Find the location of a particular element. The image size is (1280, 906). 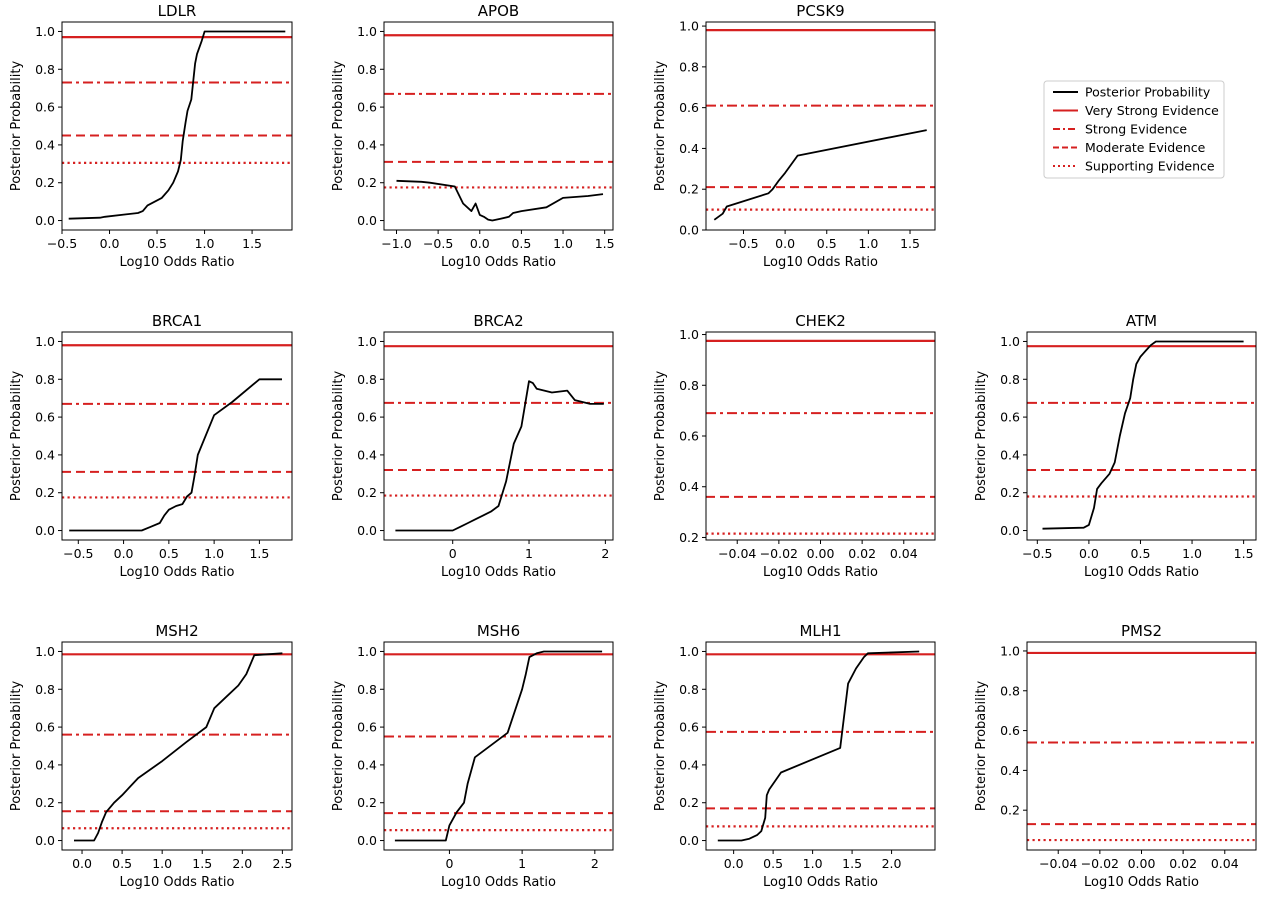

x-tick-label: 0.02 is located at coordinates (1183, 863).